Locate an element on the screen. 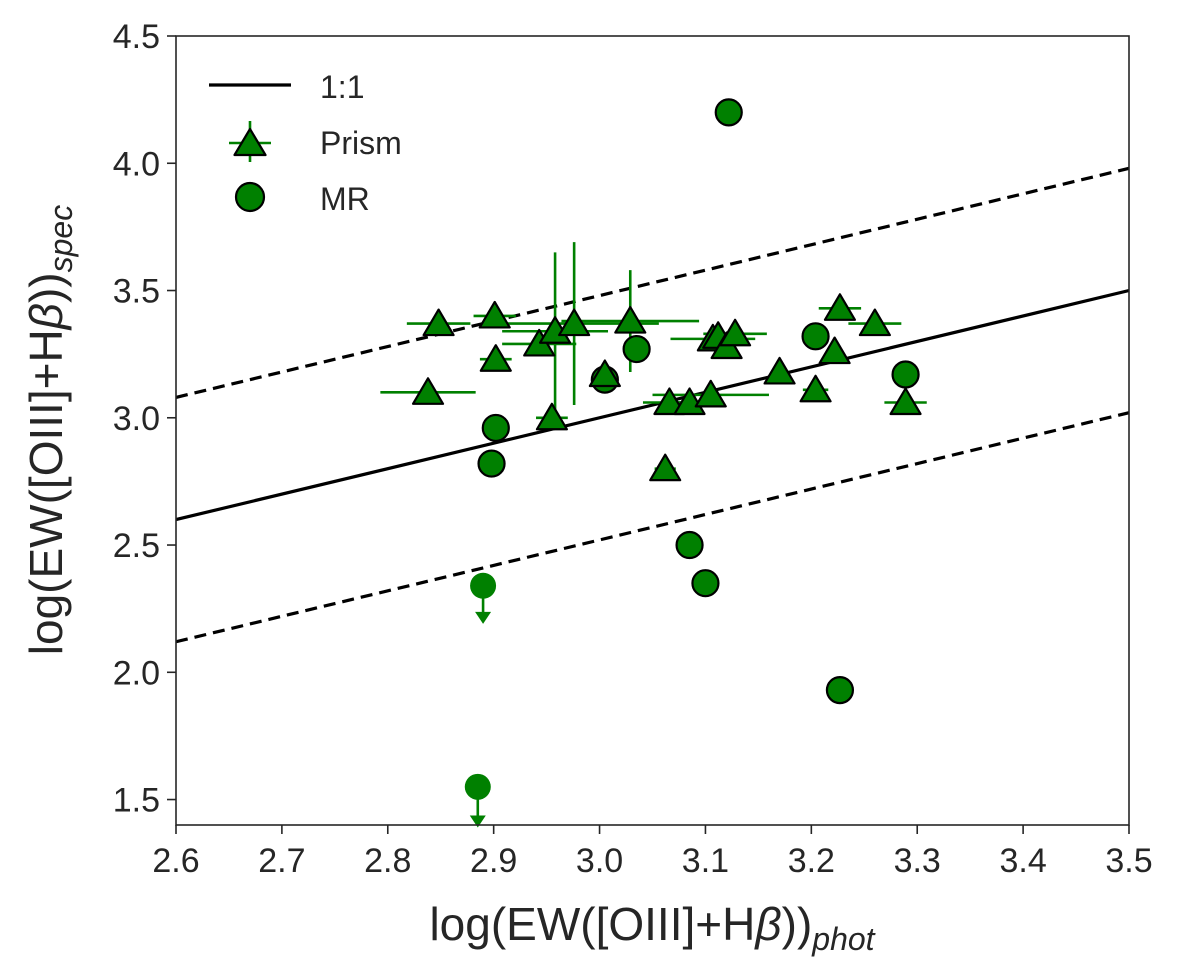 This screenshot has width=1179, height=980. x-tick-label-8: 3.4 is located at coordinates (1022, 861).